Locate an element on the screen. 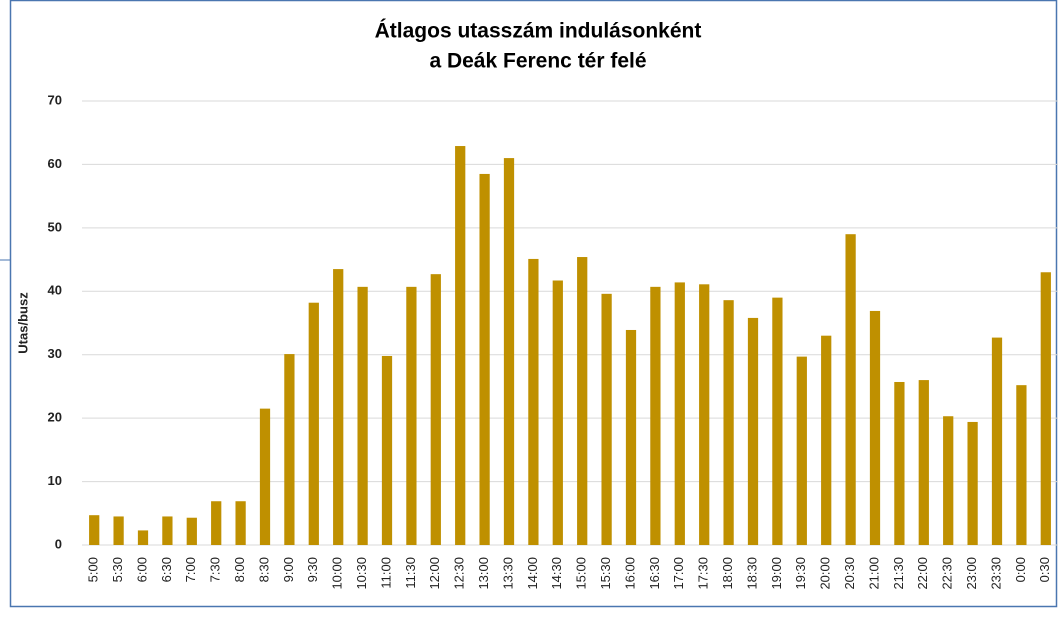  x-tick-label: 13:00 is located at coordinates (483, 573).